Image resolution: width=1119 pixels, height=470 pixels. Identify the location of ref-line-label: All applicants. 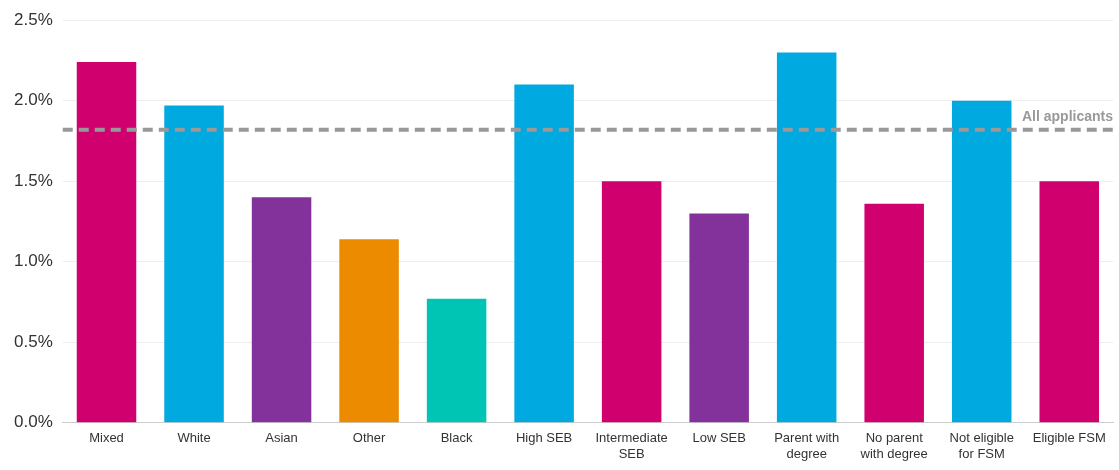
(1067, 115).